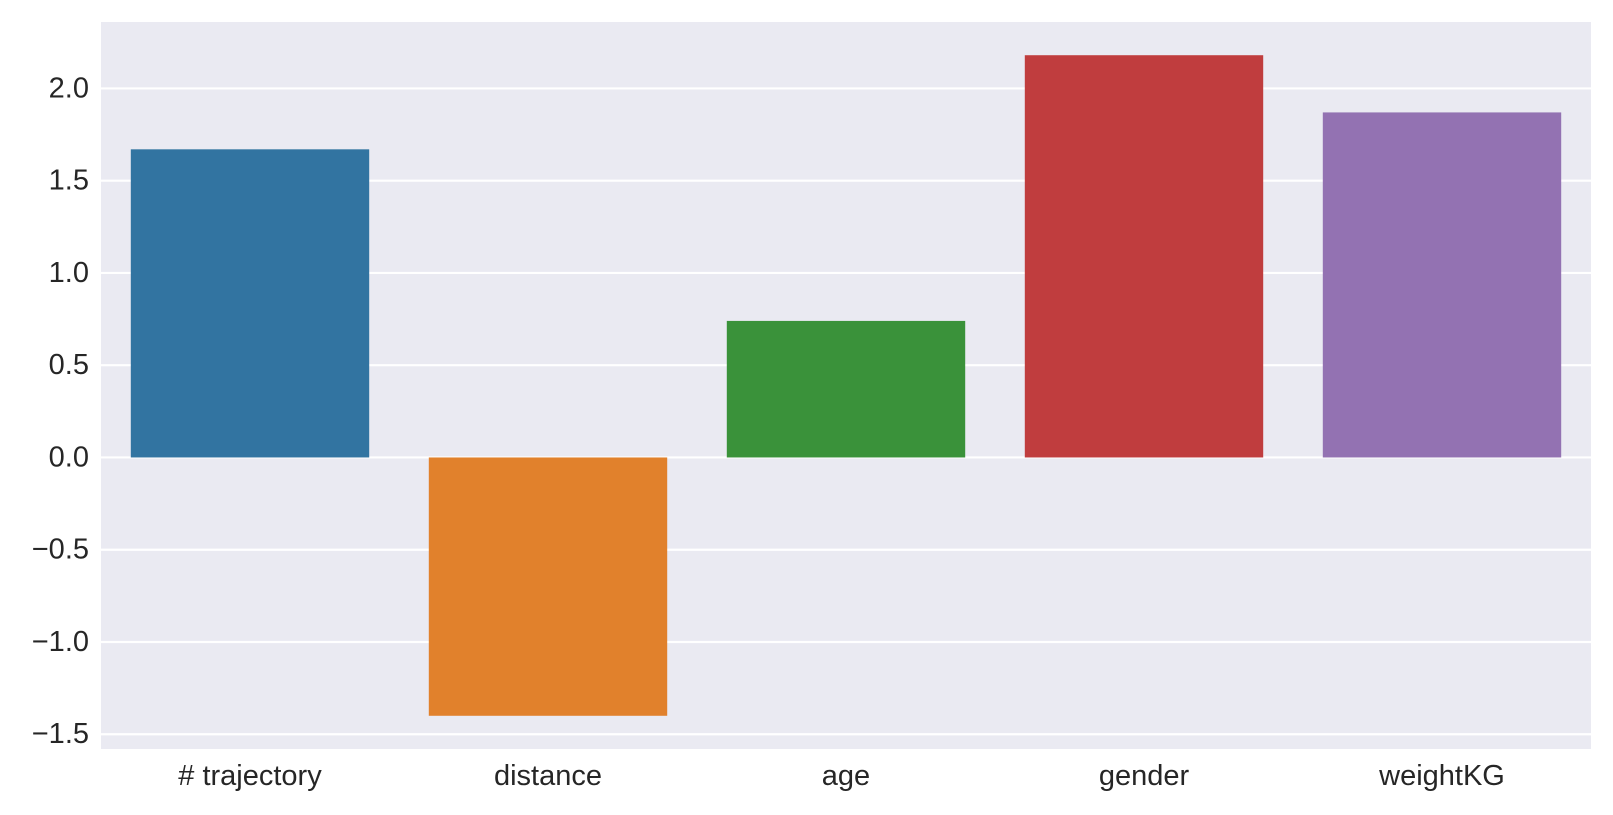  What do you see at coordinates (1144, 776) in the screenshot?
I see `x-tick-label: gender` at bounding box center [1144, 776].